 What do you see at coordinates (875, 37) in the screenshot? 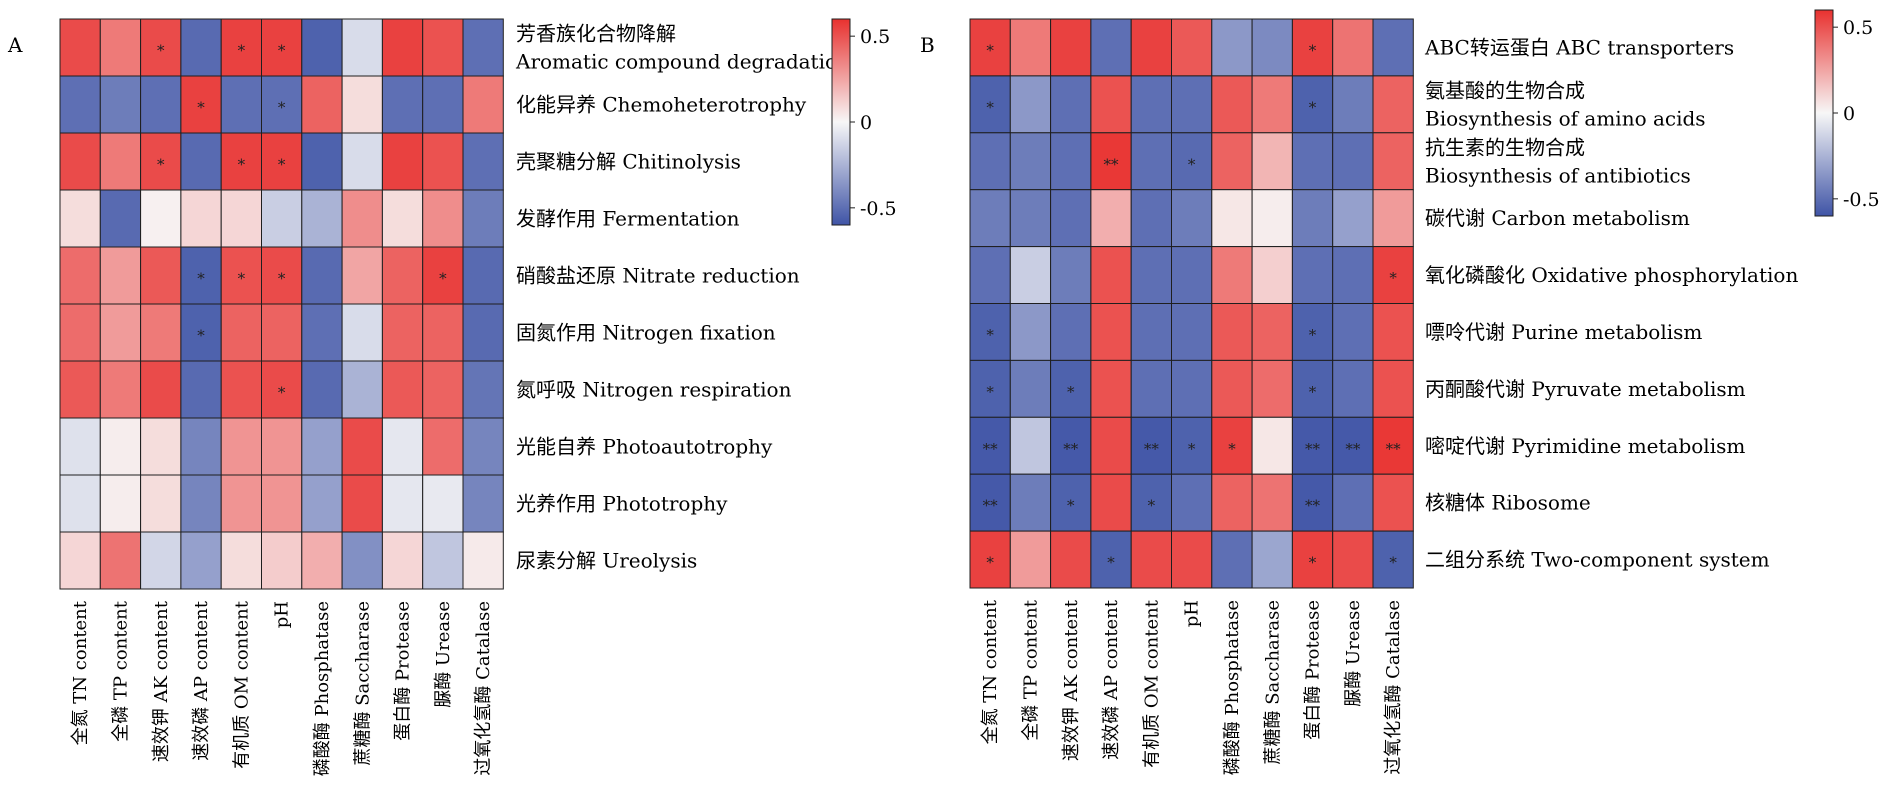
I see `colorbar-tick-label: 0.5` at bounding box center [875, 37].